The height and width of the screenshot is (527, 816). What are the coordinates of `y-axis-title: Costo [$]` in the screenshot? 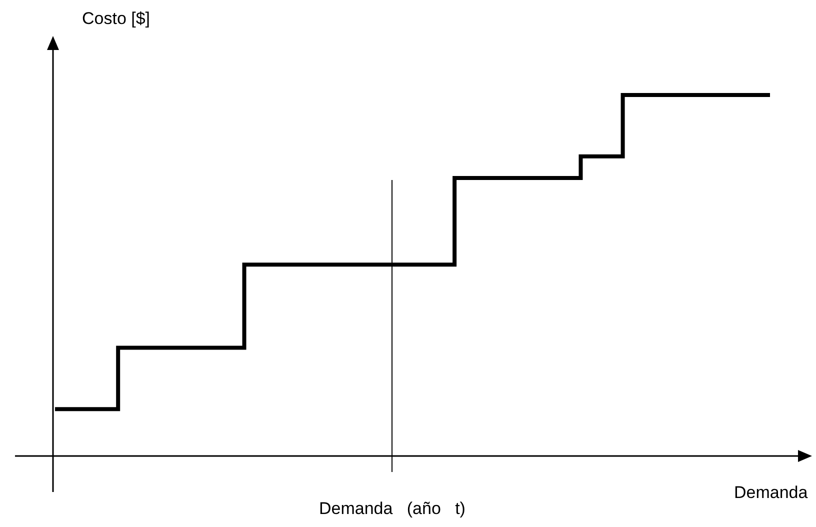 It's located at (116, 18).